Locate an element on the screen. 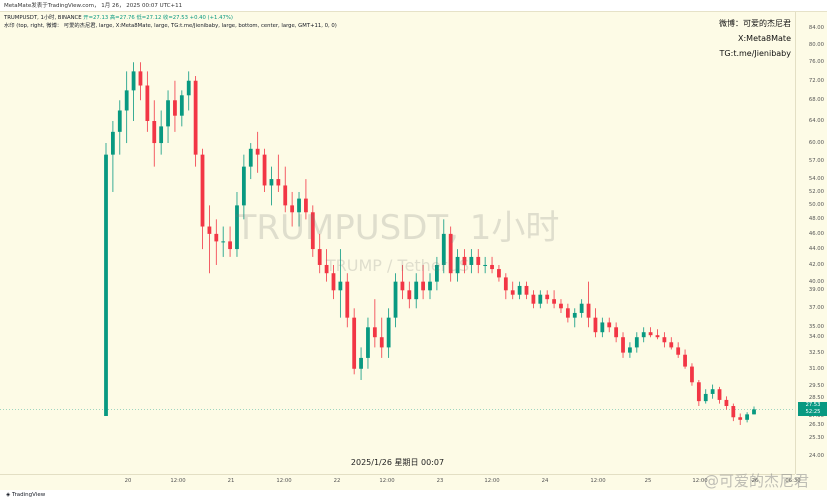 The height and width of the screenshot is (500, 827). legend-symbol: TRUMPUSDT, 1小时, BINANCE is located at coordinates (43, 18).